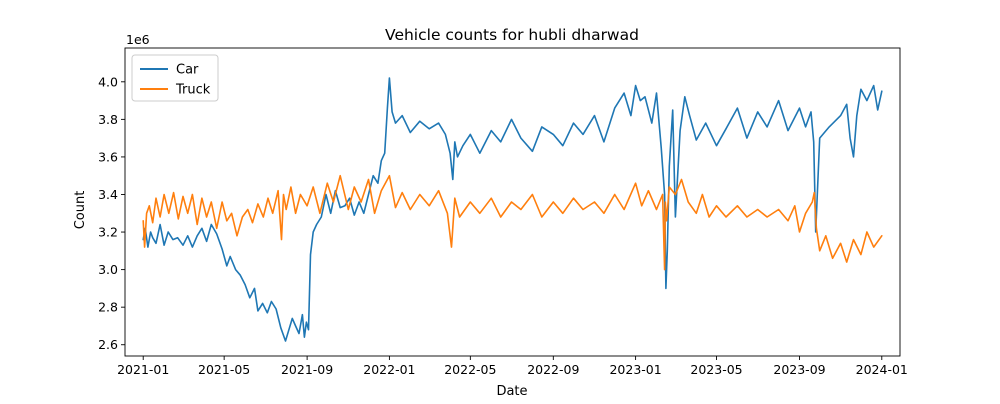 This screenshot has height=404, width=1000. I want to click on y-offset-label: 1e6, so click(138, 39).